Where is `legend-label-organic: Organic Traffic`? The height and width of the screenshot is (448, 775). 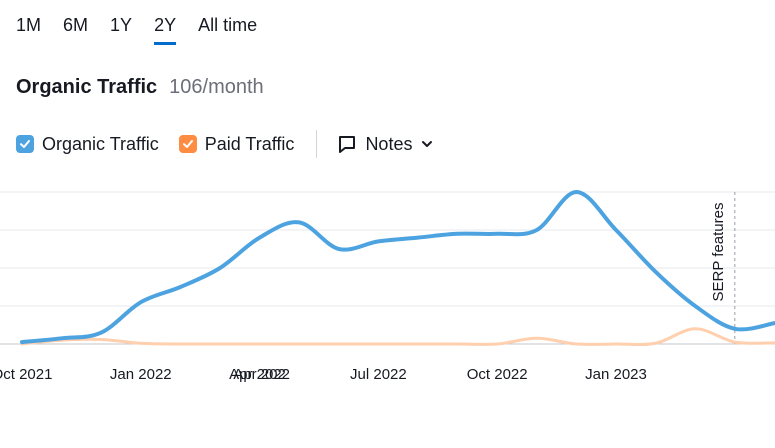 legend-label-organic: Organic Traffic is located at coordinates (100, 143).